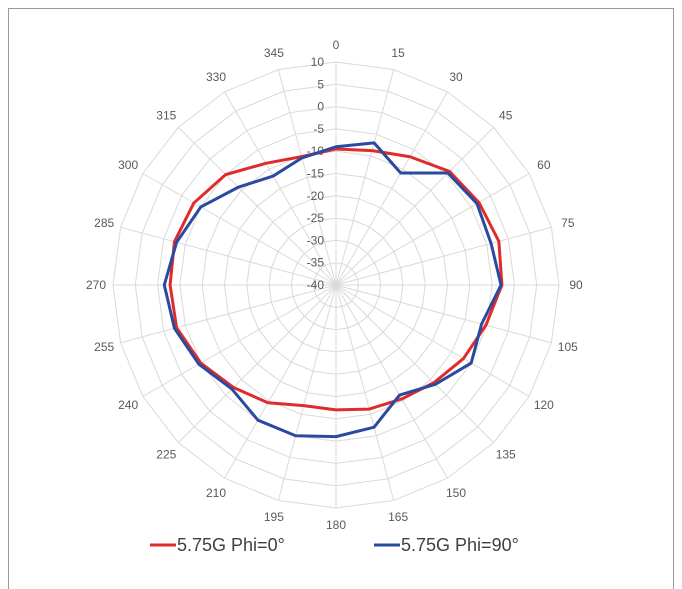 The width and height of the screenshot is (682, 589). I want to click on legend: 5.75G Phi=0° 5.75G Phi=90°, so click(334, 545).